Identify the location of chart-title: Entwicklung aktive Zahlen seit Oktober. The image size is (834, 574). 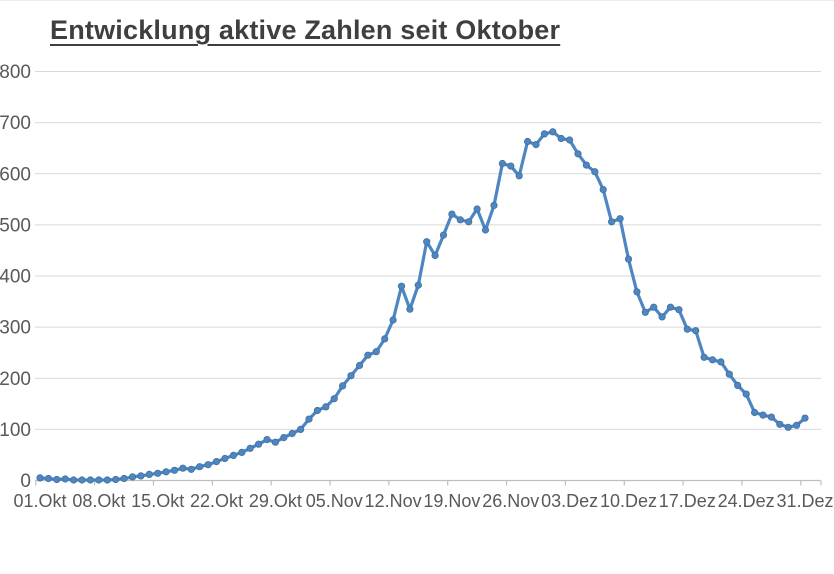
(305, 30).